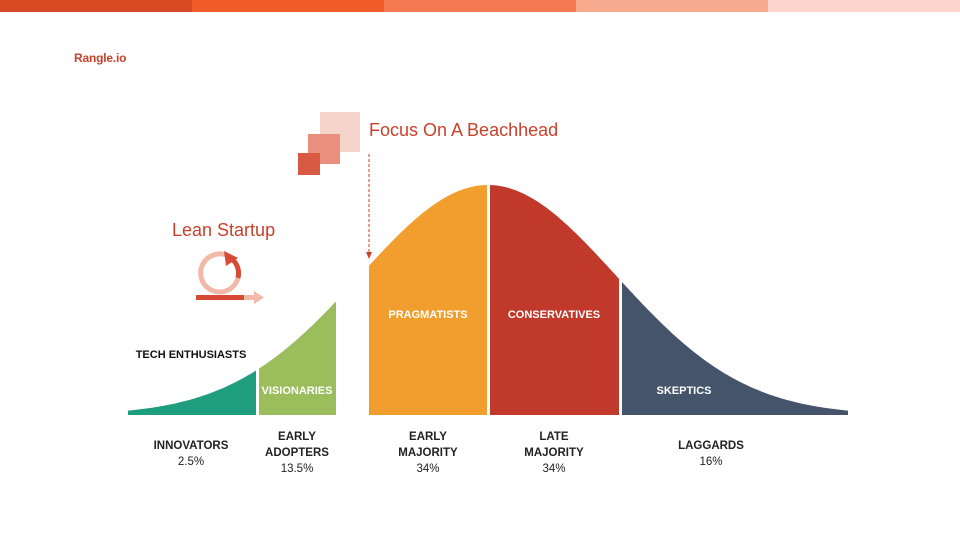 The width and height of the screenshot is (960, 540). What do you see at coordinates (191, 446) in the screenshot?
I see `category-name: INNOVATORS` at bounding box center [191, 446].